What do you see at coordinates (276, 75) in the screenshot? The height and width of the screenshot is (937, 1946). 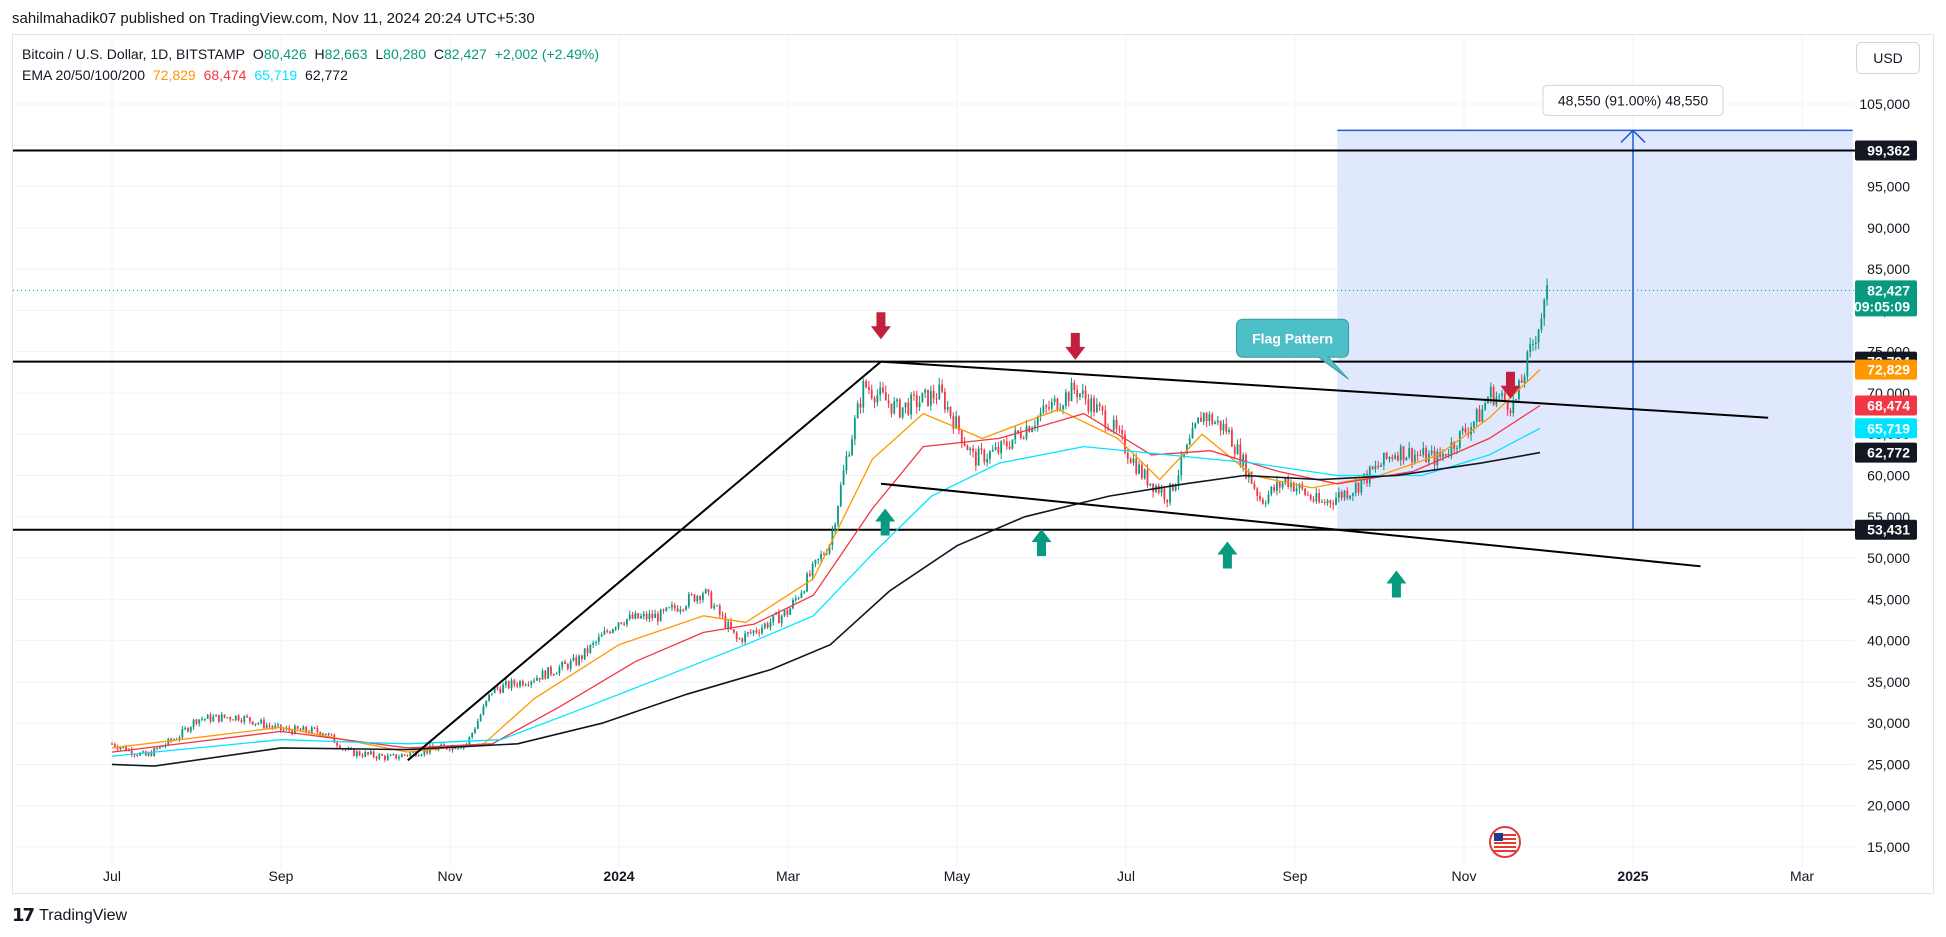 I see `ema100-value: 65,719` at bounding box center [276, 75].